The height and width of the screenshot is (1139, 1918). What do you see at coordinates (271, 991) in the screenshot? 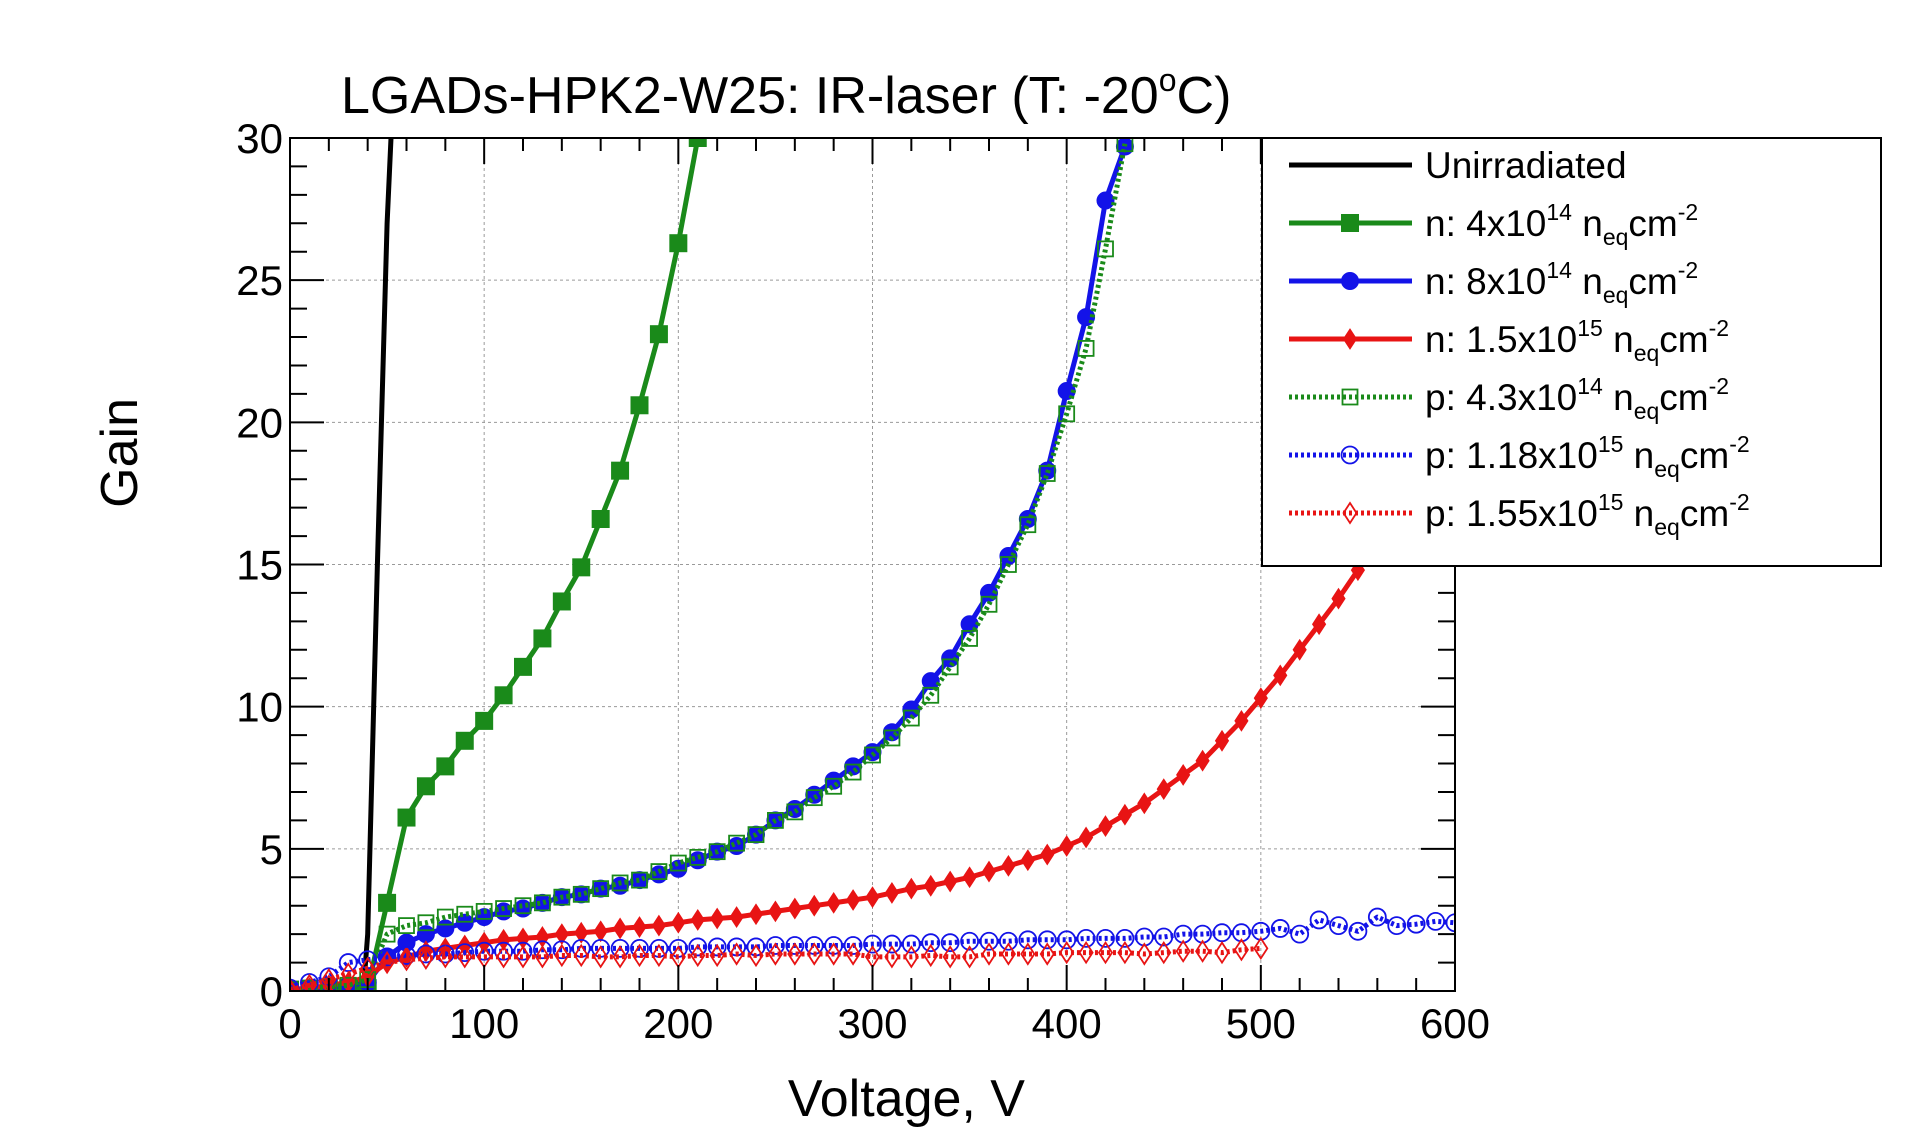
I see `y-tick-label: 0` at bounding box center [271, 991].